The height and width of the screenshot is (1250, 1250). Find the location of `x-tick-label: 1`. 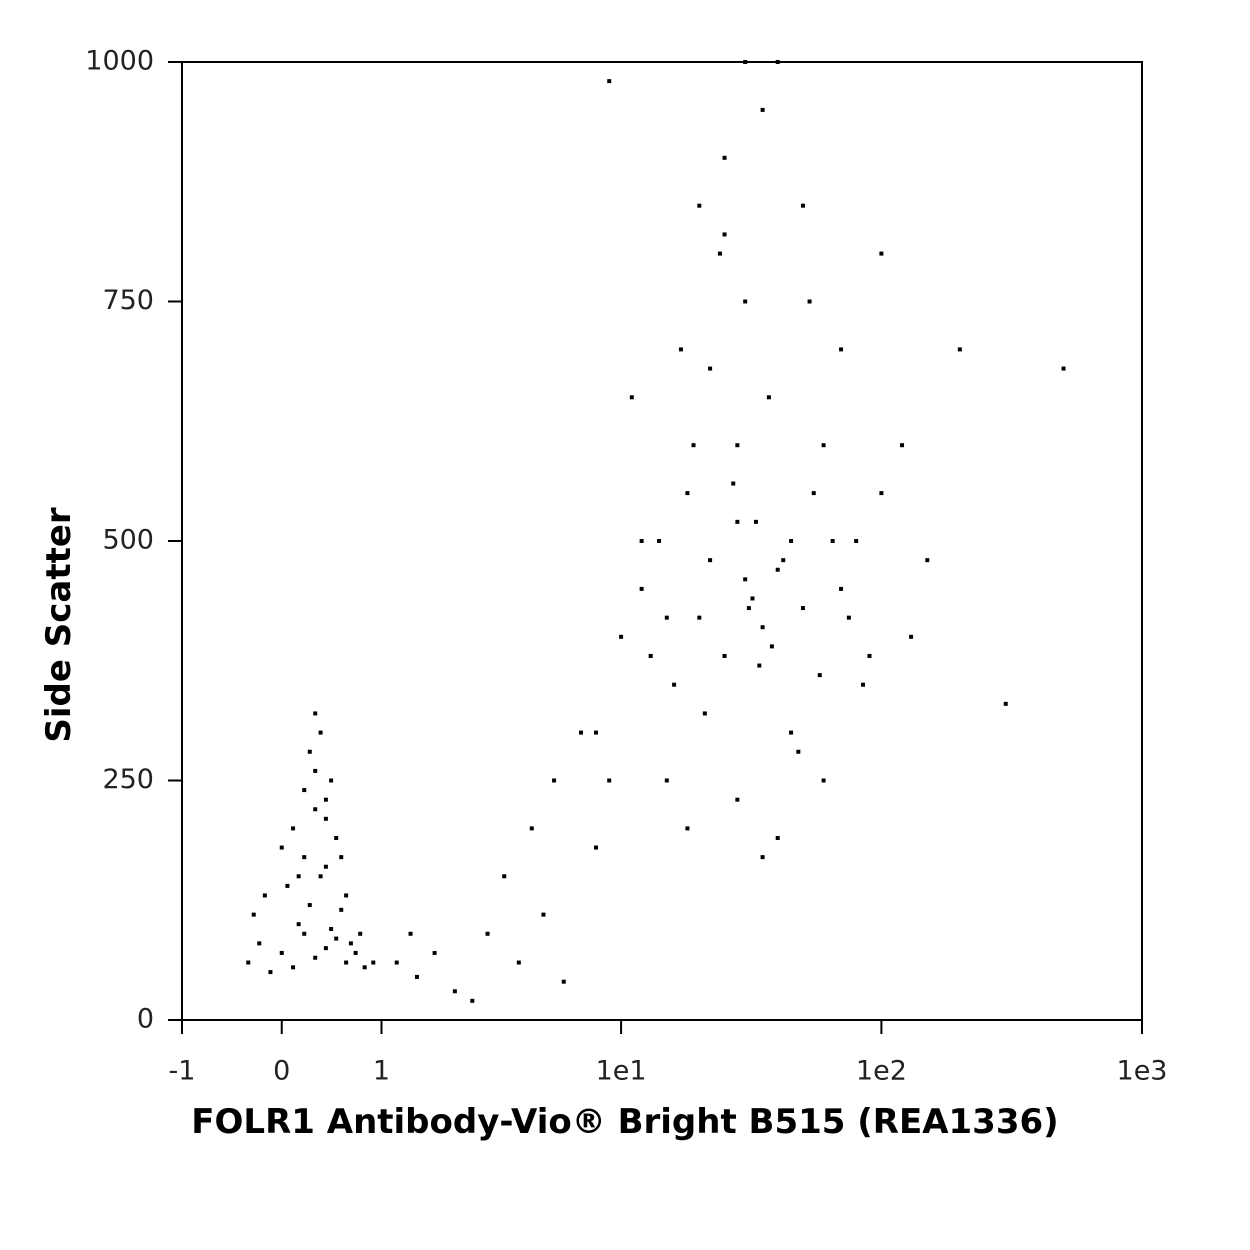

x-tick-label: 1 is located at coordinates (381, 1071).